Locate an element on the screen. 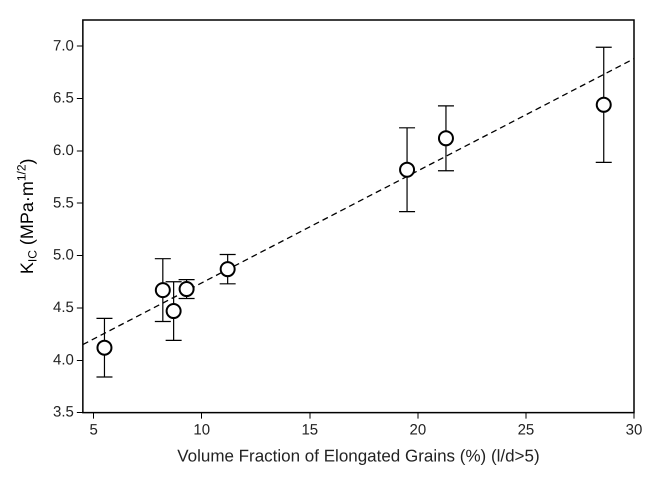 This screenshot has height=479, width=672. y-axis-title: KIC (MPa·m1/2) is located at coordinates (27, 216).